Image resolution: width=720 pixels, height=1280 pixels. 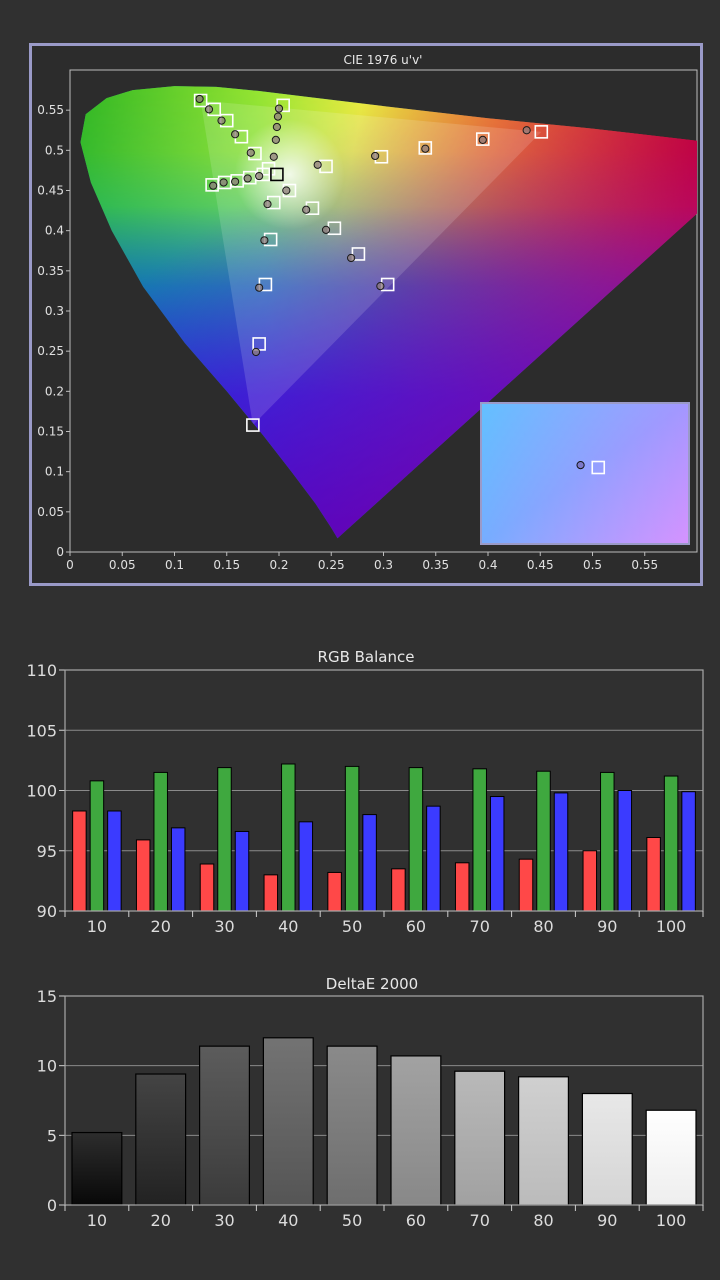 What do you see at coordinates (122, 565) in the screenshot?
I see `x-tick-label: 0.05` at bounding box center [122, 565].